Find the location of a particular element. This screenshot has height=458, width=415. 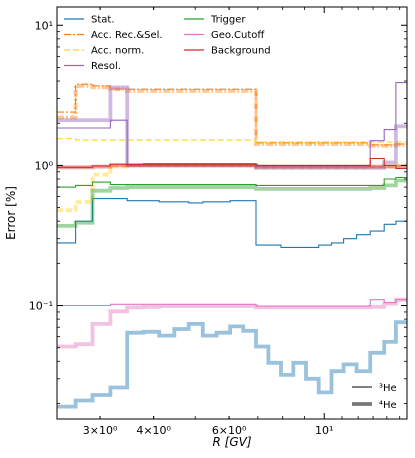

legend-label-resol: Resol. is located at coordinates (106, 66).